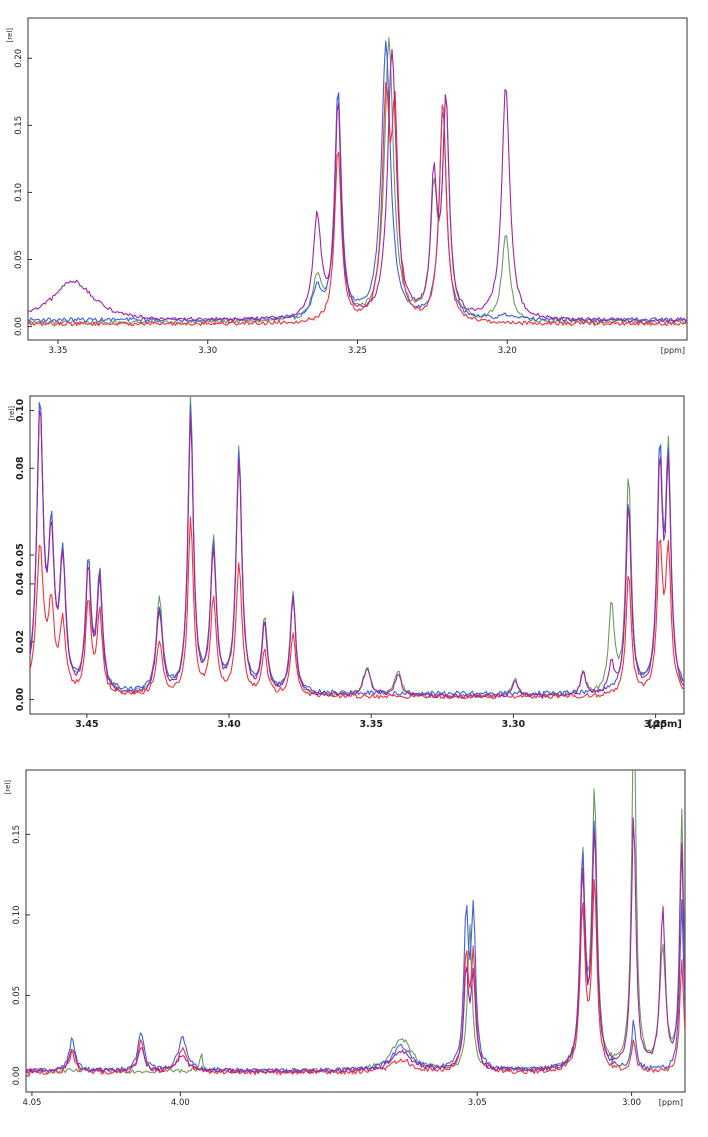  Describe the element at coordinates (20, 584) in the screenshot. I see `y-tick-label: 0.04` at that location.